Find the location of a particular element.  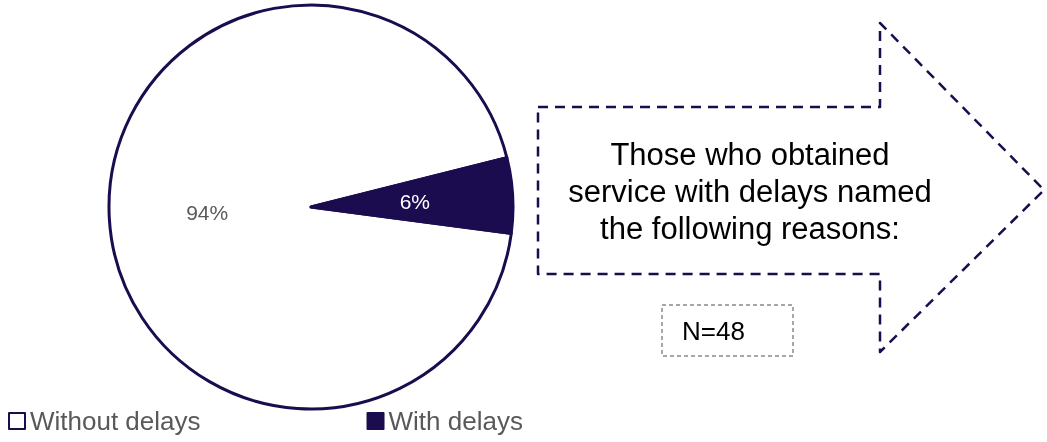

legend-label: Without delays is located at coordinates (115, 421).